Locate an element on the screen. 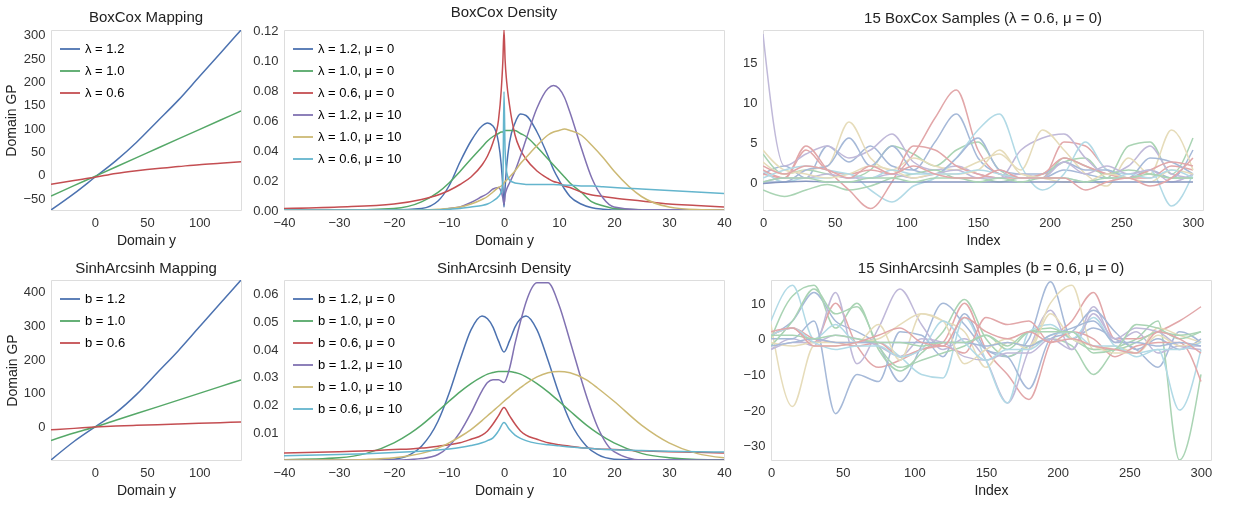  y-tick-label: −10 is located at coordinates (754, 374).